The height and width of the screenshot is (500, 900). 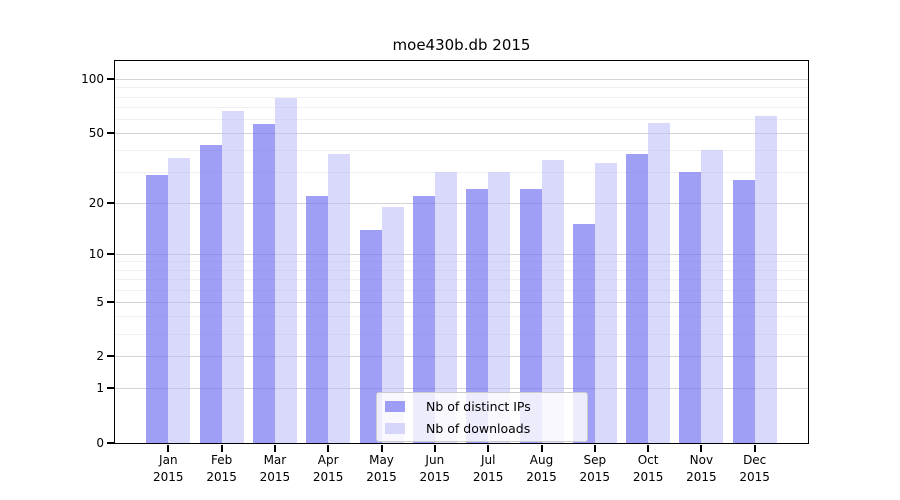 I want to click on x-tick-label: Jun 2015, so click(x=435, y=469).